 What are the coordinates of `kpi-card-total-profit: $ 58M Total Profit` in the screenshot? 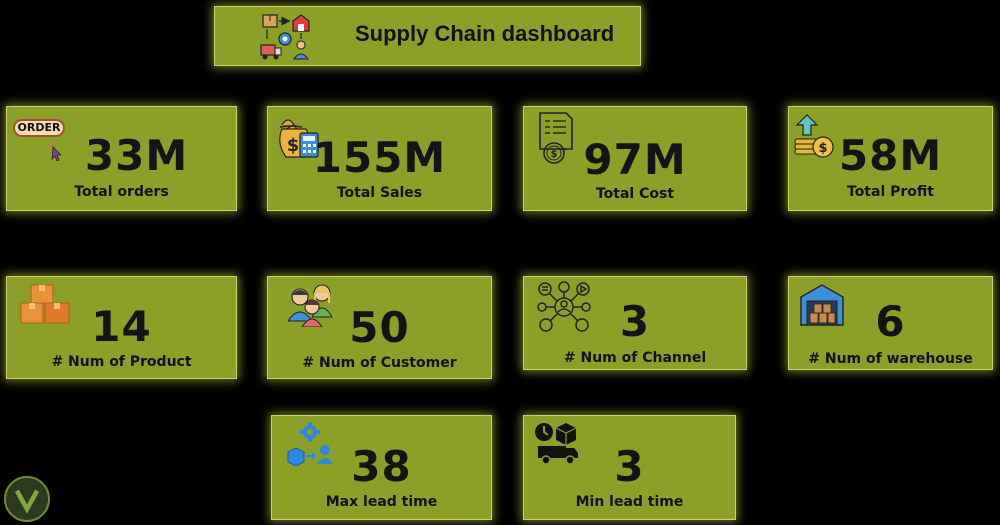 It's located at (890, 158).